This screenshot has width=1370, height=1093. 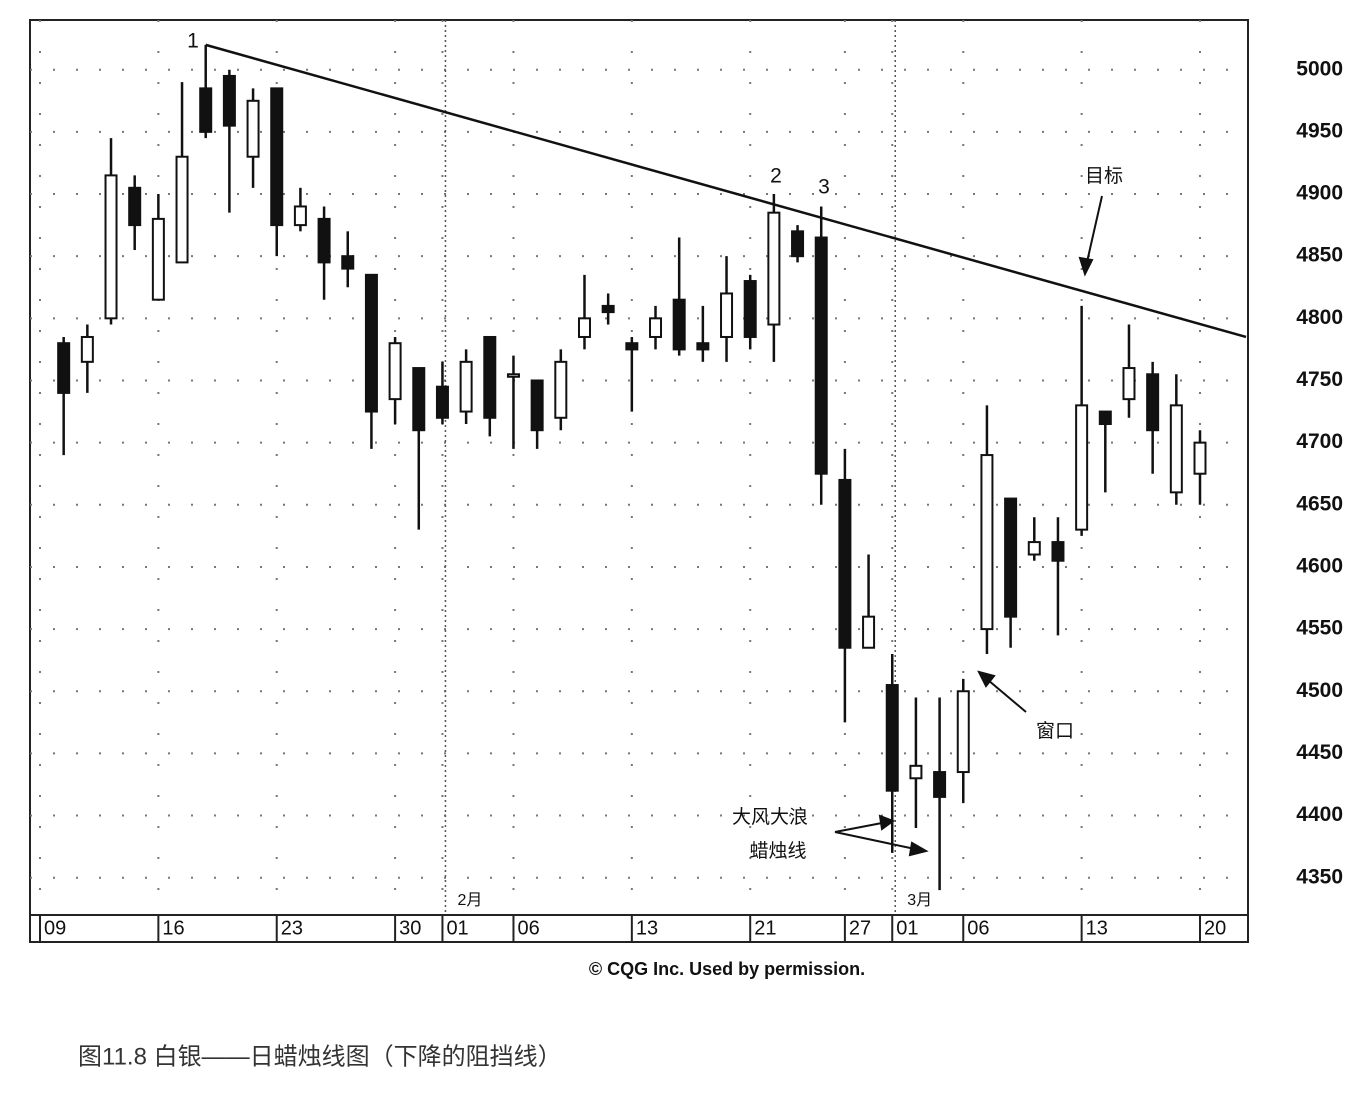 I want to click on y-tick-label: 4800, so click(x=1319, y=317).